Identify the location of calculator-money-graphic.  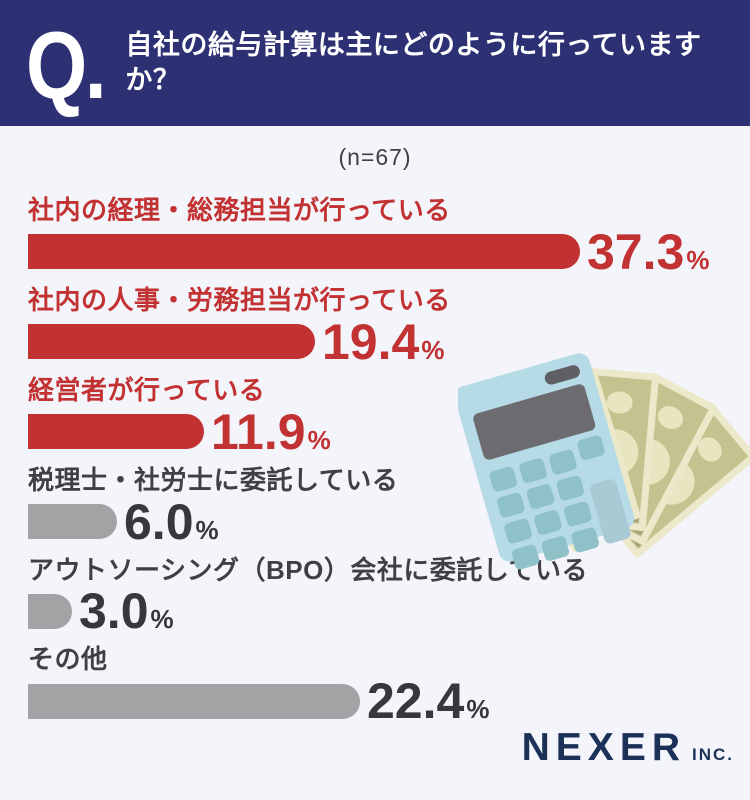
(602, 461).